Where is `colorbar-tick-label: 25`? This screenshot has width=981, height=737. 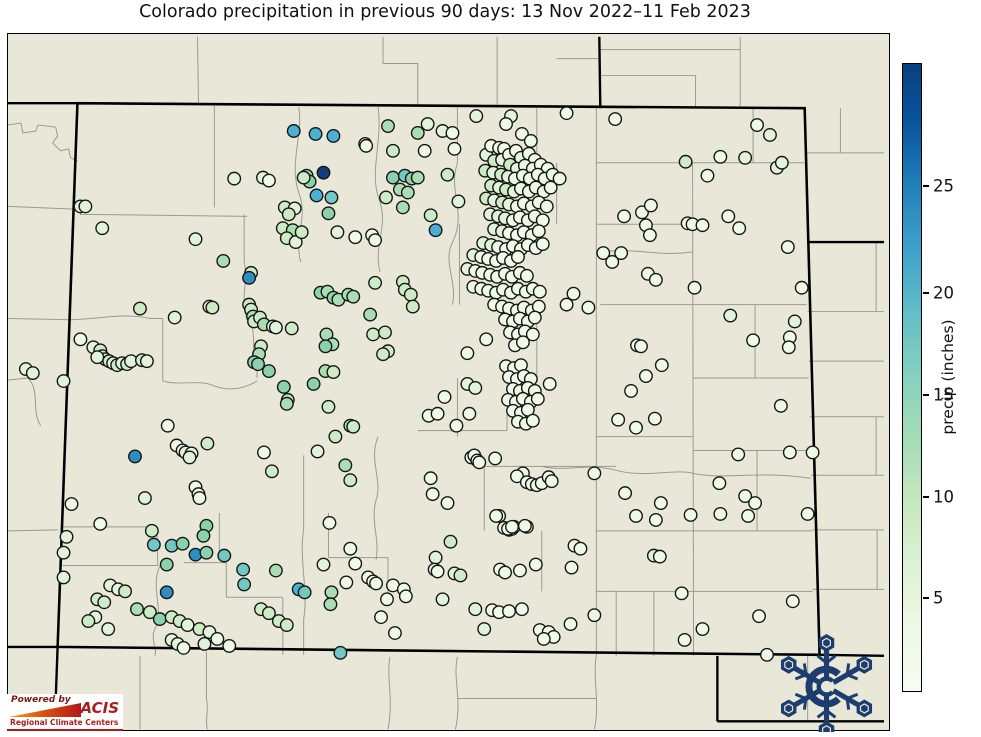
colorbar-tick-label: 25 is located at coordinates (943, 186).